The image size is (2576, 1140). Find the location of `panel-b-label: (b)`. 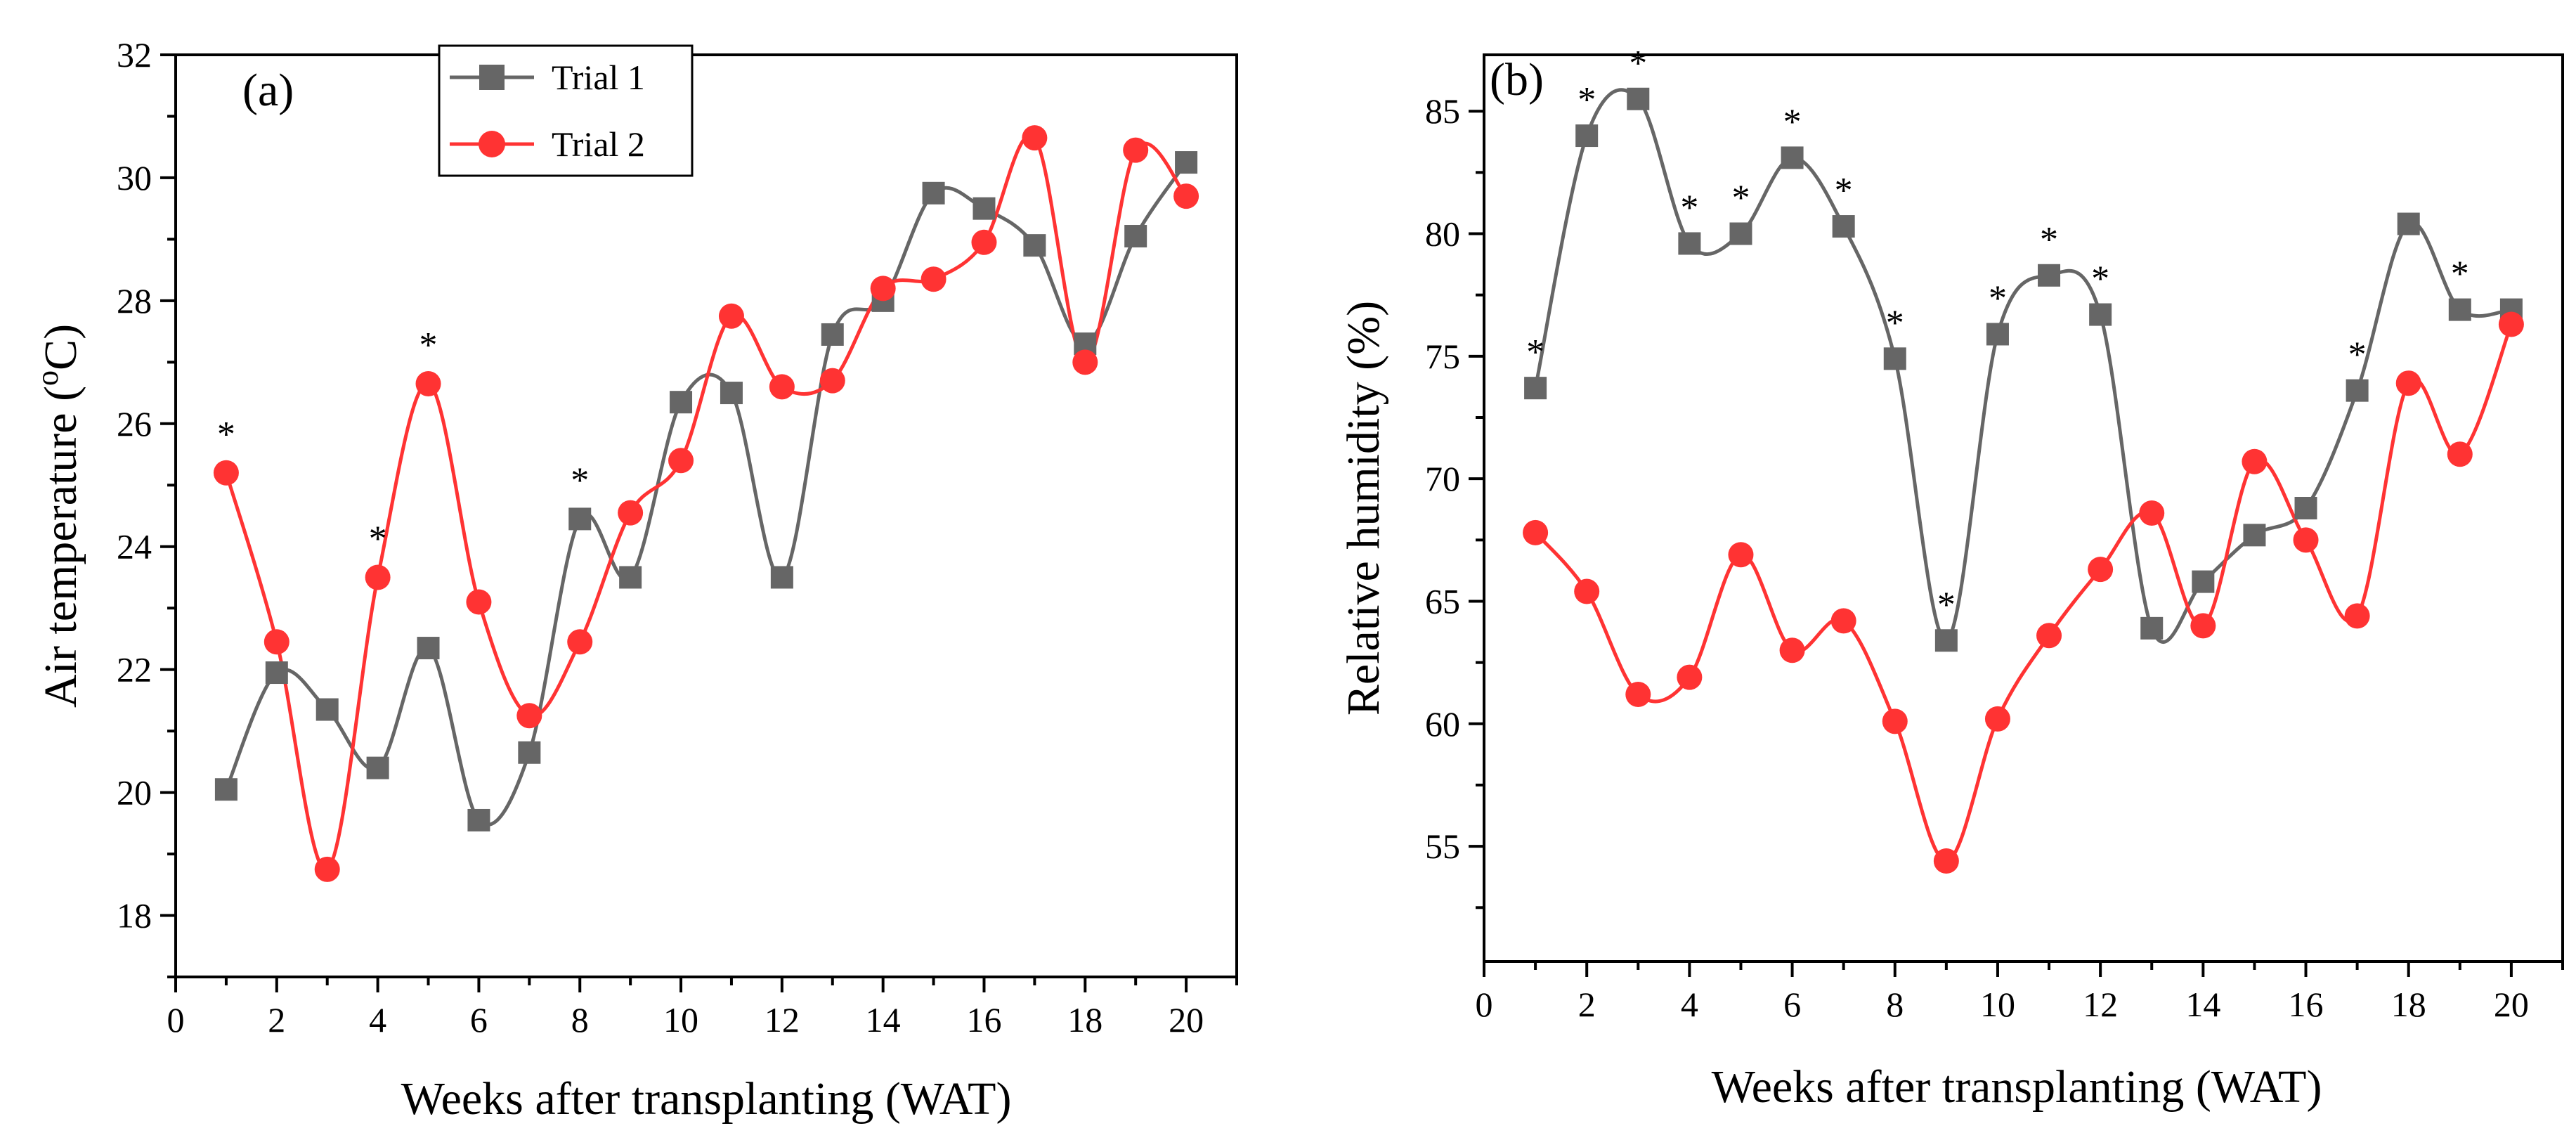

panel-b-label: (b) is located at coordinates (1517, 79).